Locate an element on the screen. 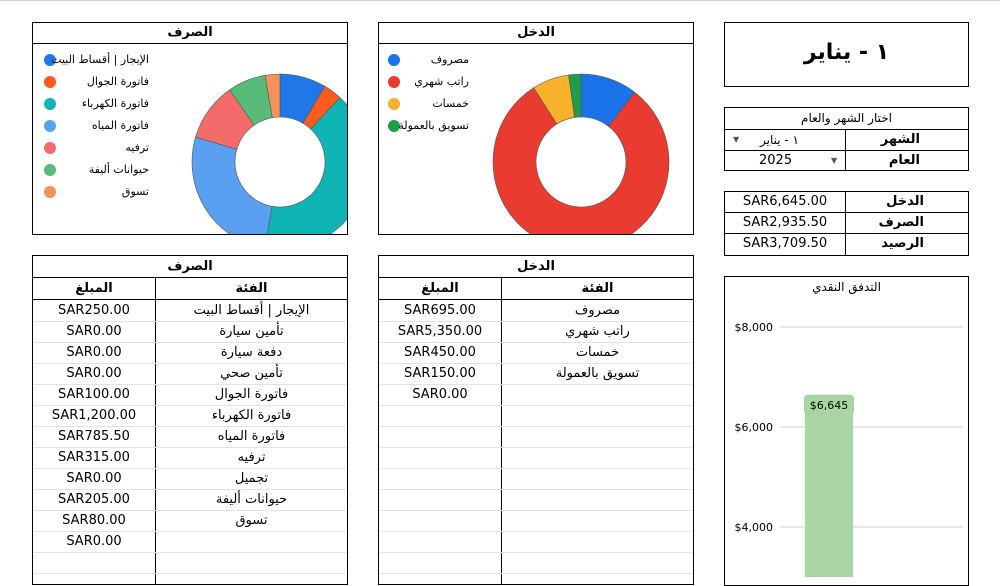 The image size is (1000, 586). expense-legend-item: فاتورة الجوال is located at coordinates (91, 82).